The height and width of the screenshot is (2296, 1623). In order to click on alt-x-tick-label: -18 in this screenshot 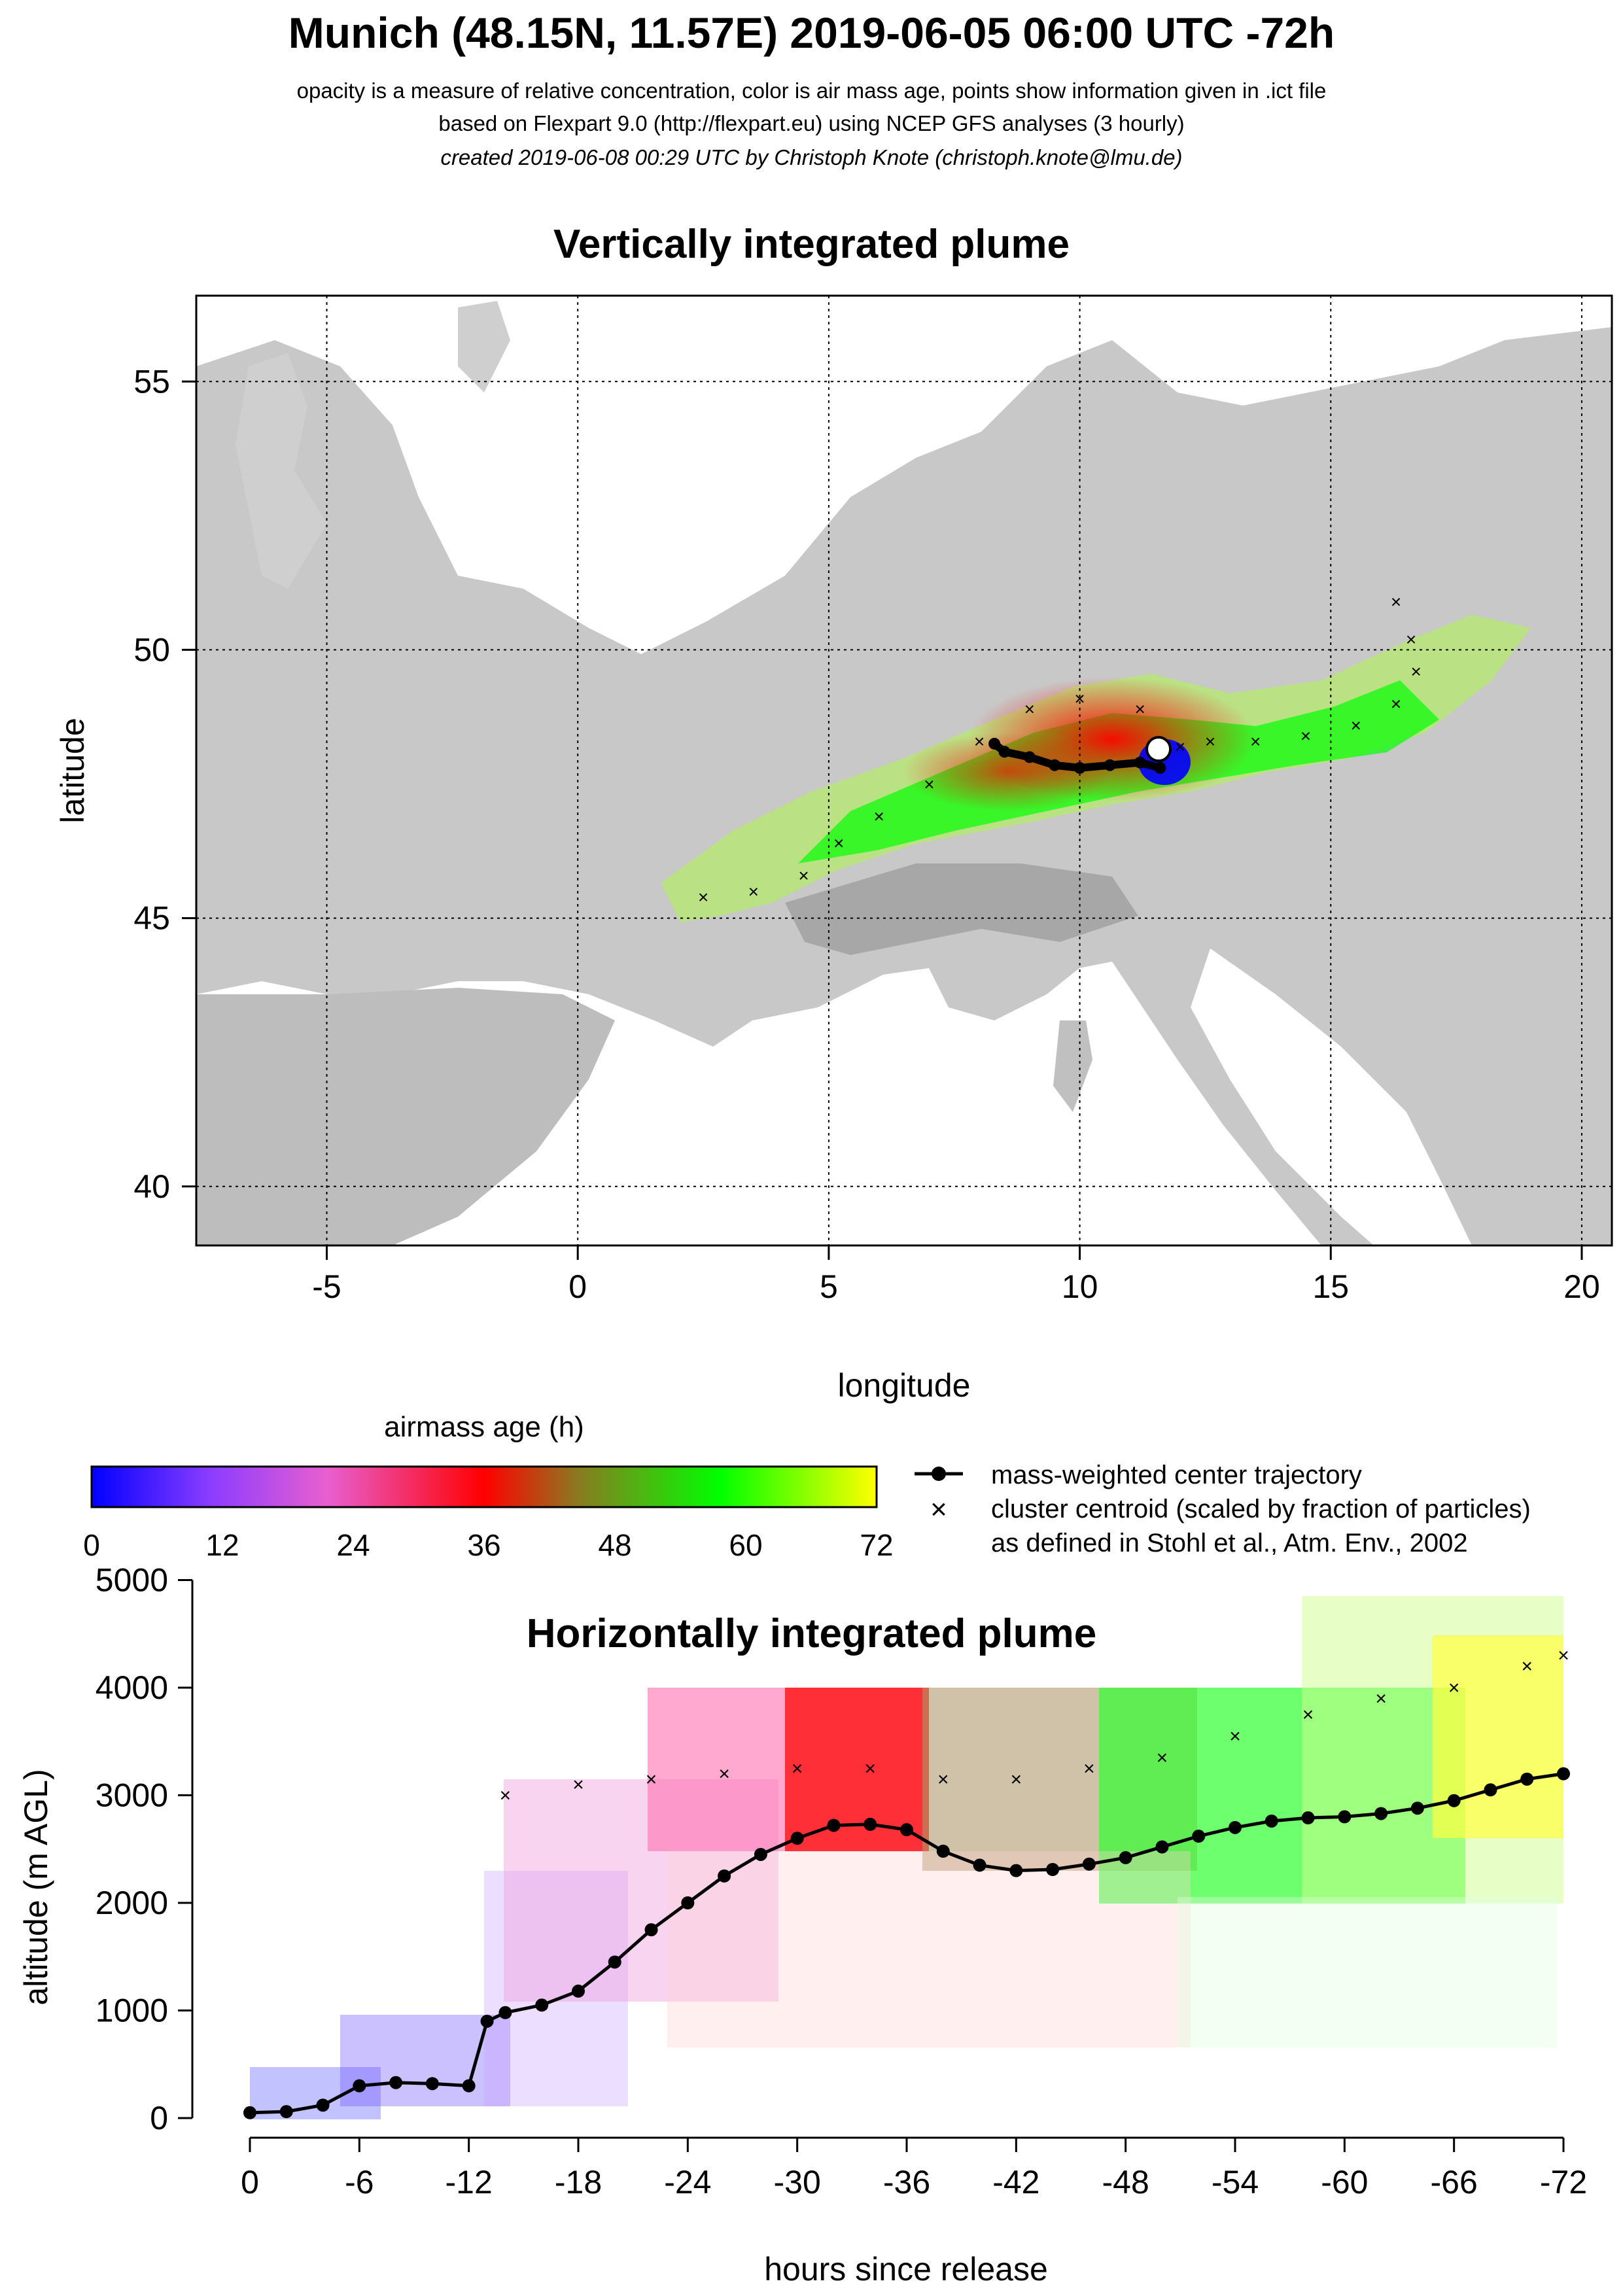, I will do `click(579, 2182)`.